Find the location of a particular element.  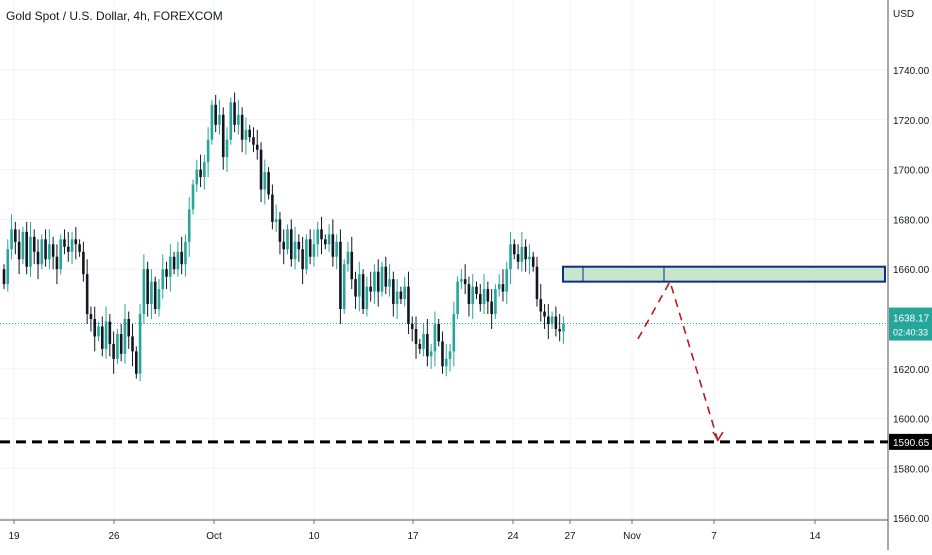

x-tick-label: 7 is located at coordinates (714, 536).